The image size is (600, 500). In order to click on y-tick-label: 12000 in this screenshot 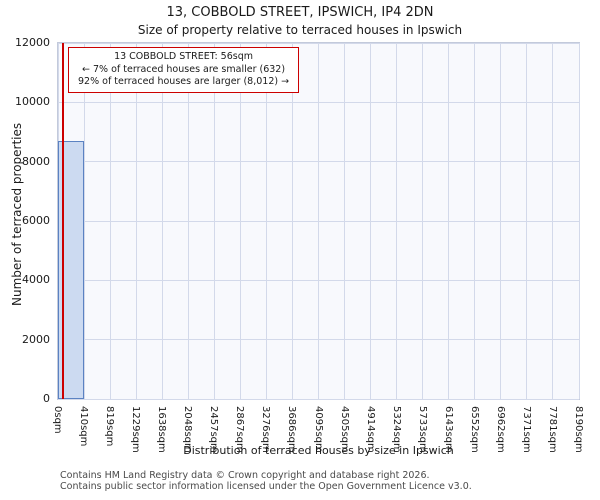, I will do `click(32, 42)`.